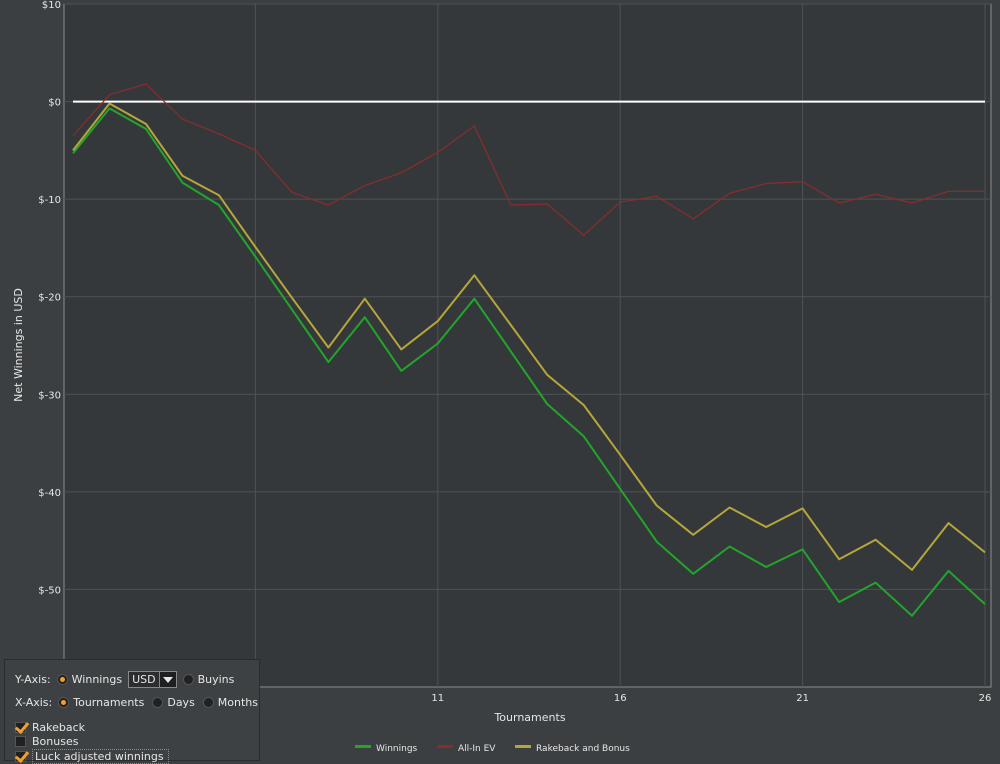  Describe the element at coordinates (620, 698) in the screenshot. I see `x-tick-label: 16` at that location.